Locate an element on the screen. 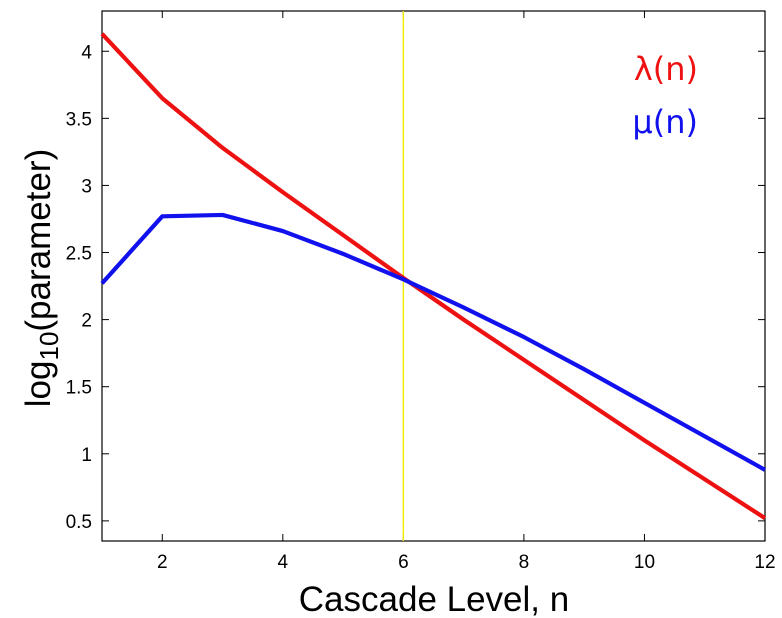 Image resolution: width=782 pixels, height=618 pixels. legend-entry-lambda: λ(n) is located at coordinates (666, 69).